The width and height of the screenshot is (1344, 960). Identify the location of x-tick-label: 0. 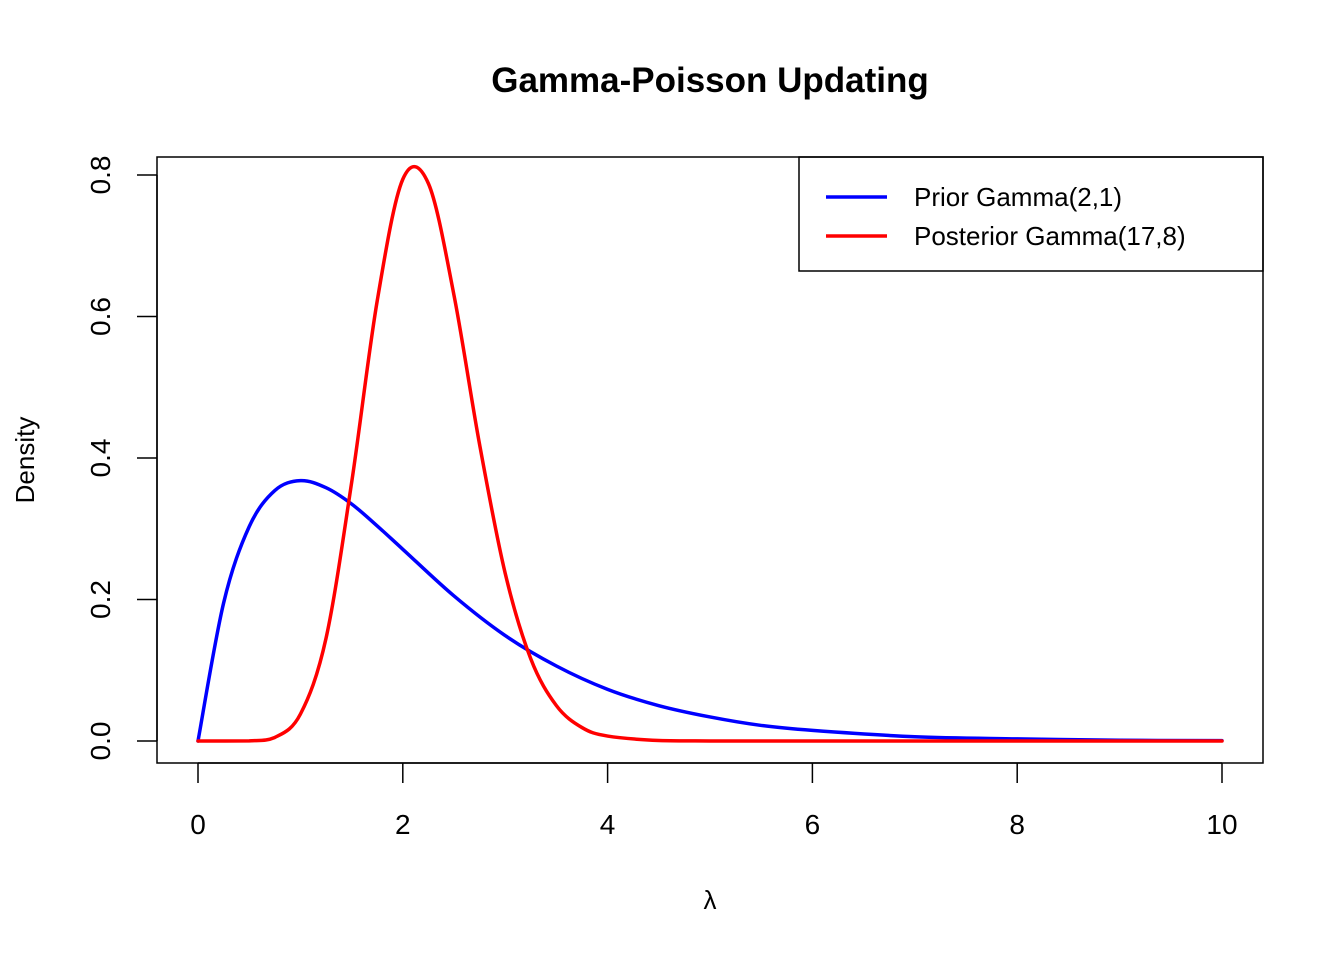
(198, 824).